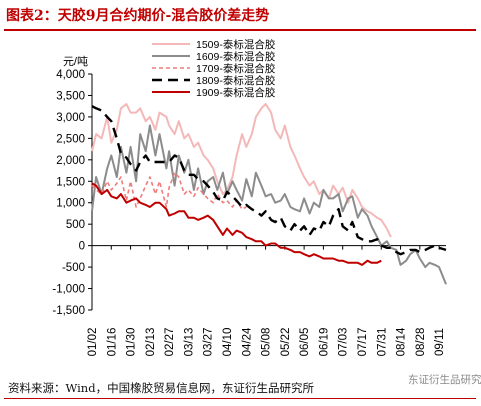  I want to click on x-tick-label: 03/27, so click(209, 342).